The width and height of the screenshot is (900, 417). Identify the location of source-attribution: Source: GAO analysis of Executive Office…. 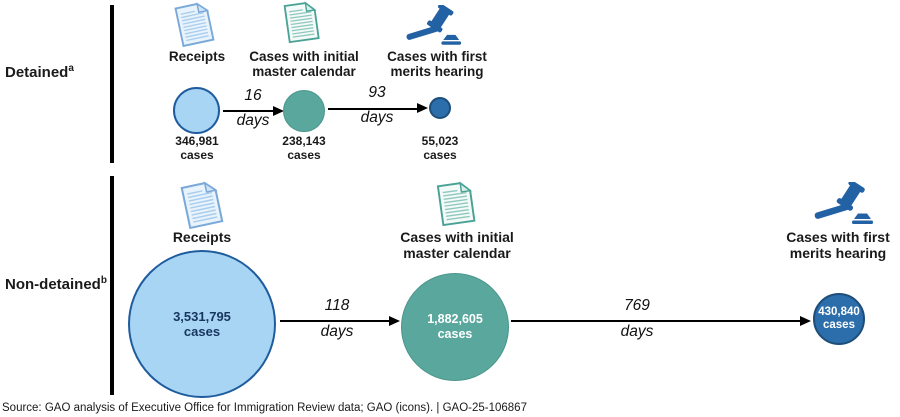
(264, 408).